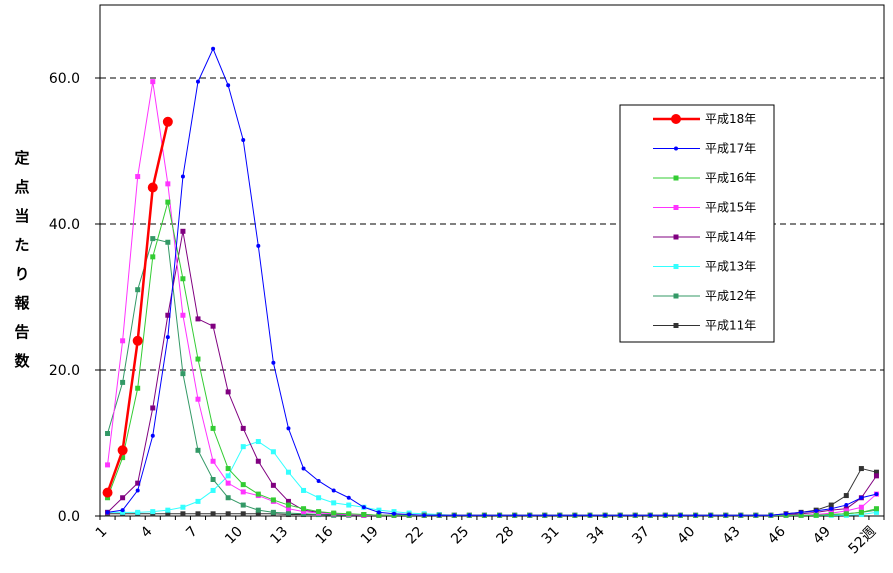  Describe the element at coordinates (686, 536) in the screenshot. I see `x-tick-label: 40` at that location.